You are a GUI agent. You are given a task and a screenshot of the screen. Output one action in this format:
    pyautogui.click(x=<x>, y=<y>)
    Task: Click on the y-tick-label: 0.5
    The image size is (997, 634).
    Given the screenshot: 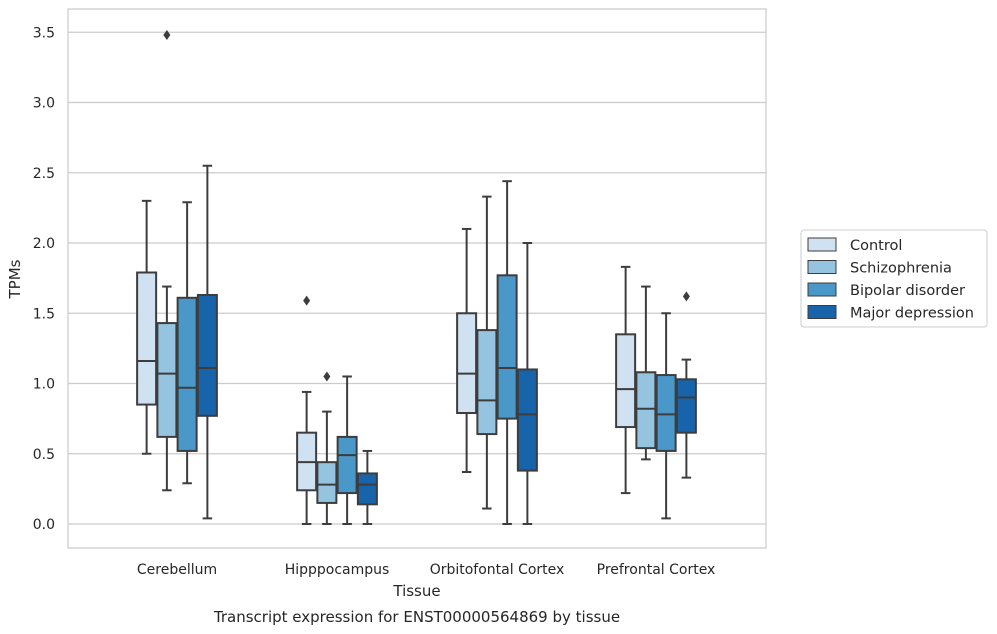 What is the action you would take?
    pyautogui.click(x=44, y=455)
    